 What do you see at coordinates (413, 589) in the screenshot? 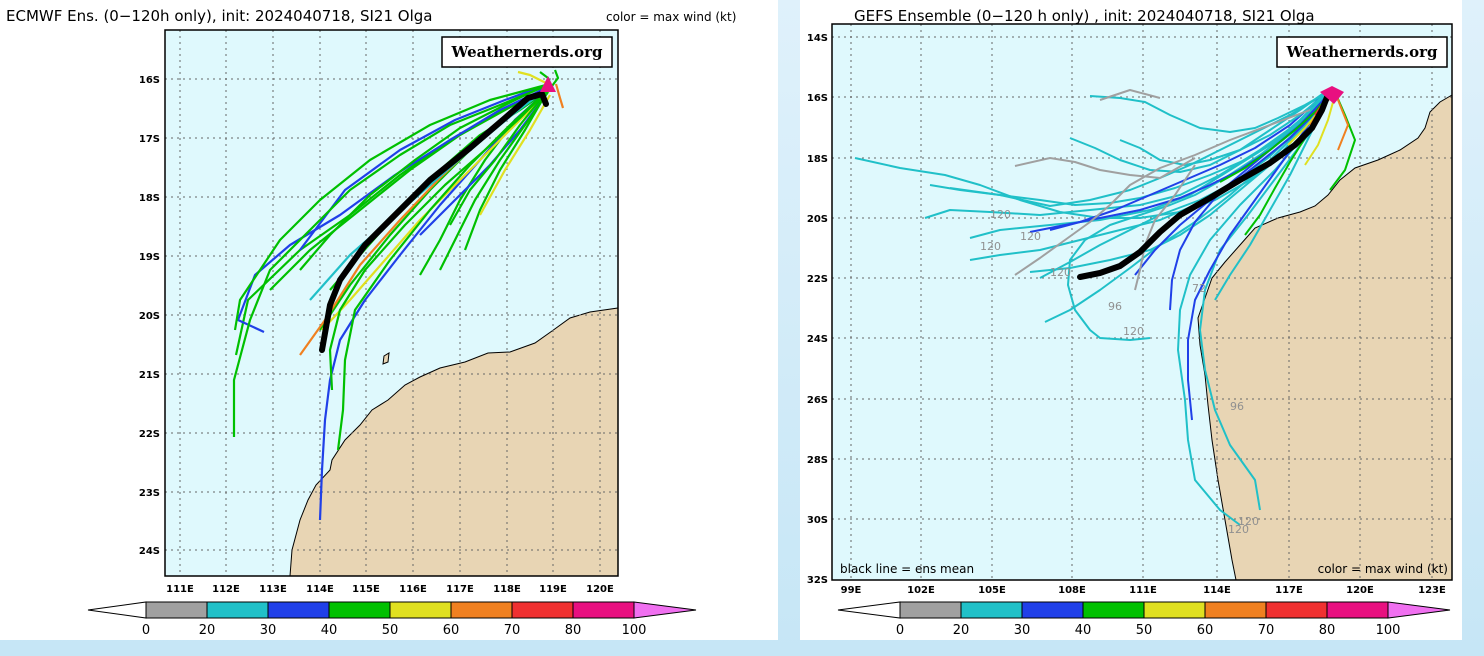
I see `lon-label: 116E` at bounding box center [413, 589].